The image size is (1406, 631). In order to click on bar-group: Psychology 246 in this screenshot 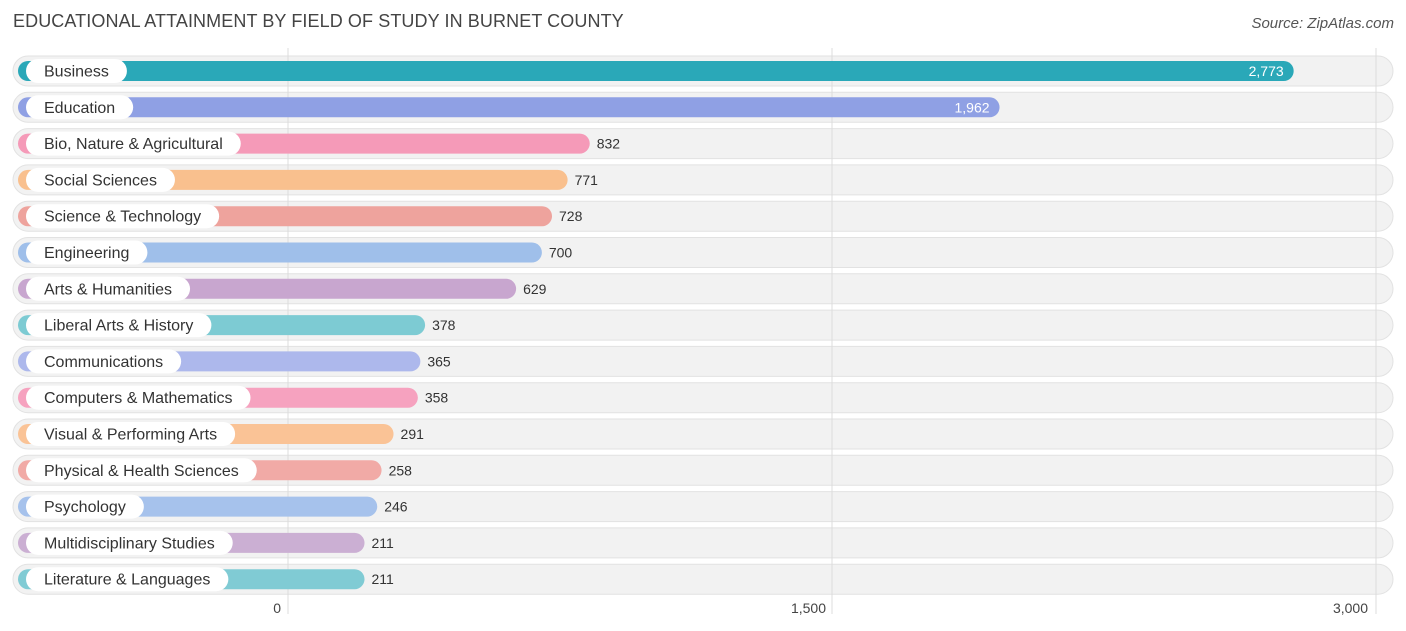, I will do `click(213, 506)`.